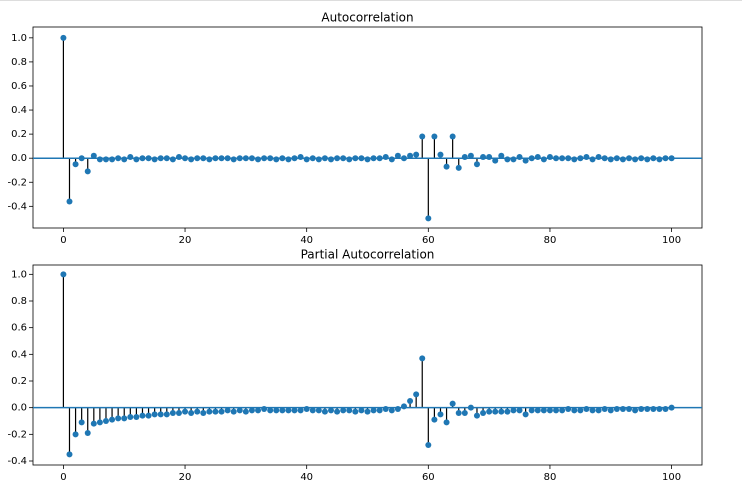 The height and width of the screenshot is (492, 742). Describe the element at coordinates (428, 240) in the screenshot. I see `x-tick-label: 60` at that location.